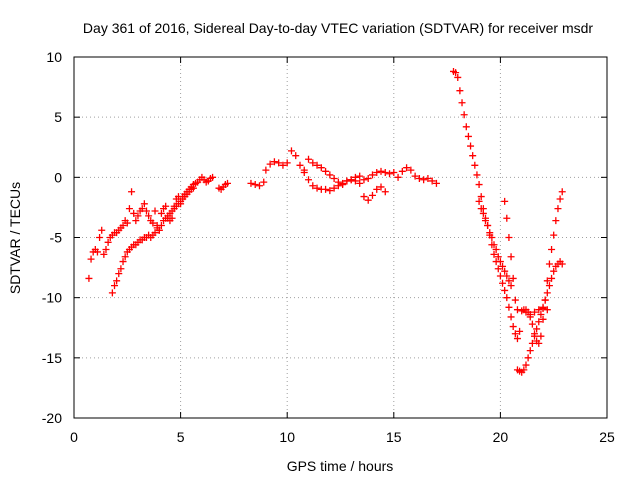  What do you see at coordinates (340, 466) in the screenshot?
I see `x-axis-label: GPS time / hours` at bounding box center [340, 466].